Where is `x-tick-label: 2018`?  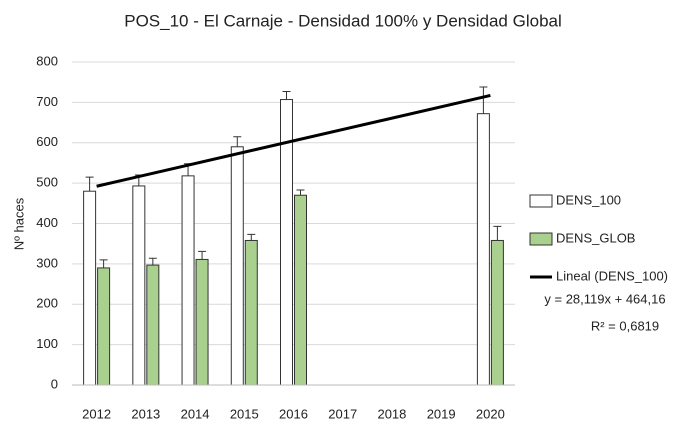
x-tick-label: 2018 is located at coordinates (391, 413).